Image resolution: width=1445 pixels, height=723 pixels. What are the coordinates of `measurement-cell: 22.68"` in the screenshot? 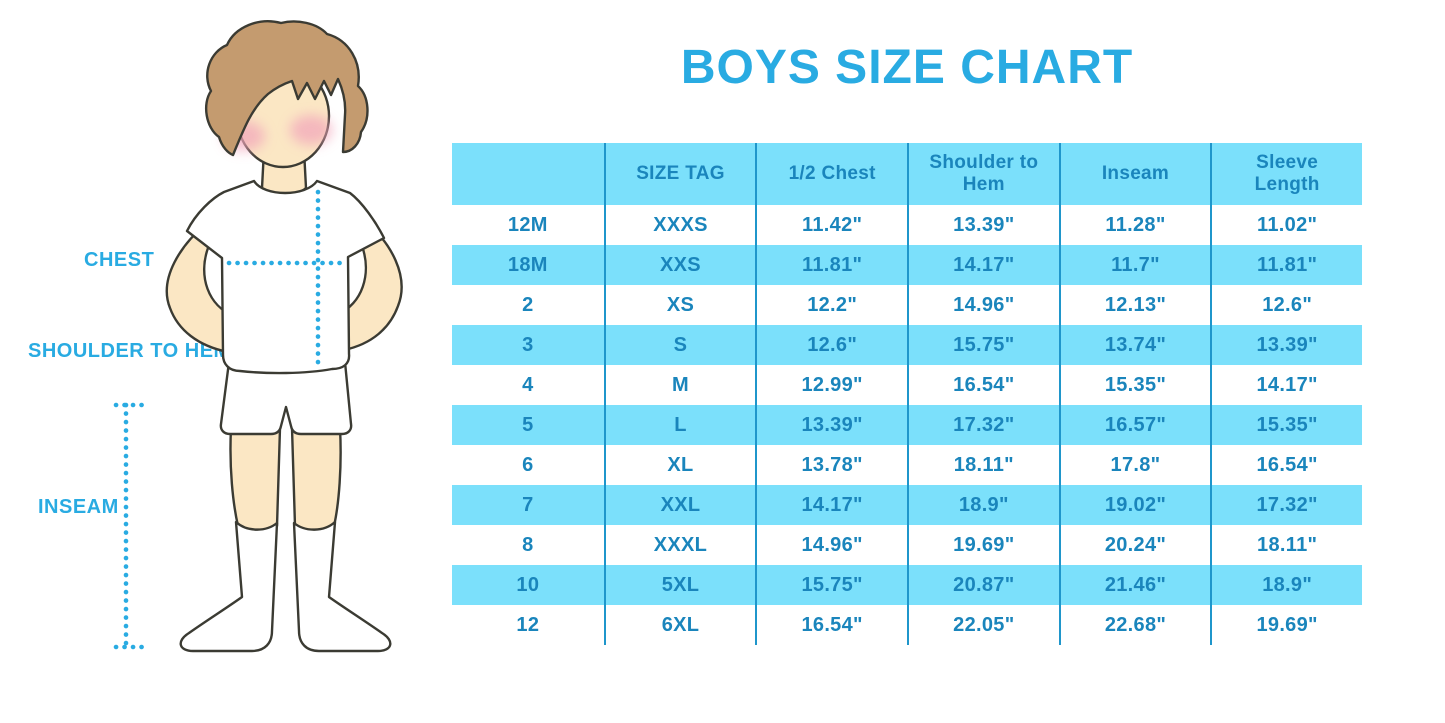 It's located at (1134, 625).